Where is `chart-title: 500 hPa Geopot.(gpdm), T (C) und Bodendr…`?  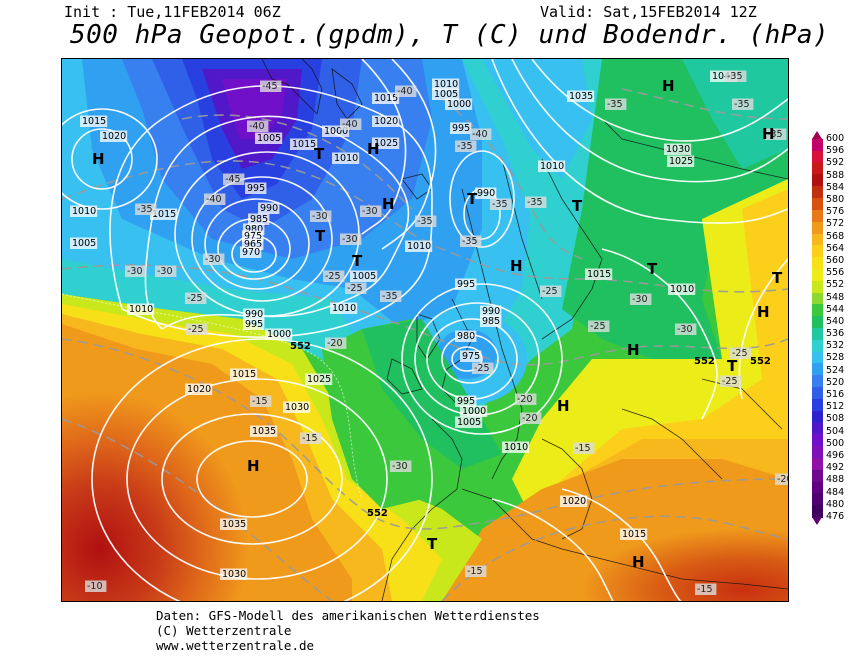 chart-title: 500 hPa Geopot.(gpdm), T (C) und Bodendr… is located at coordinates (450, 35).